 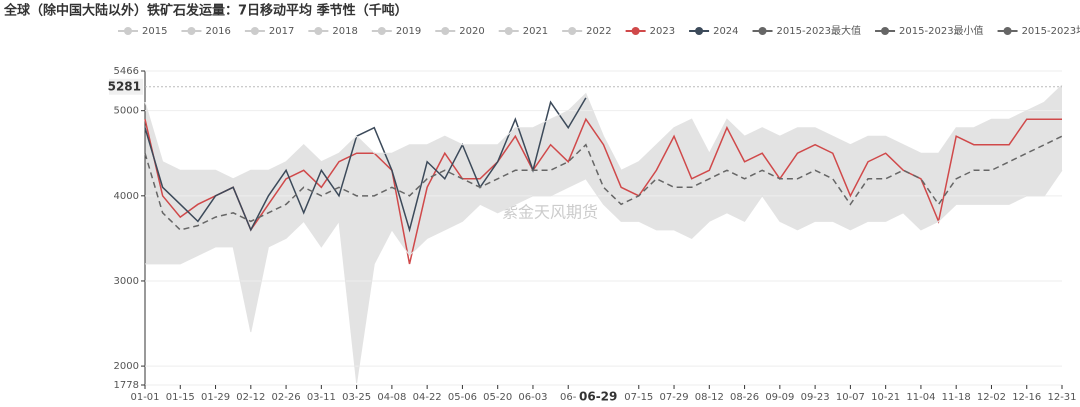 What do you see at coordinates (885, 397) in the screenshot?
I see `x-tick-label: 10-21` at bounding box center [885, 397].